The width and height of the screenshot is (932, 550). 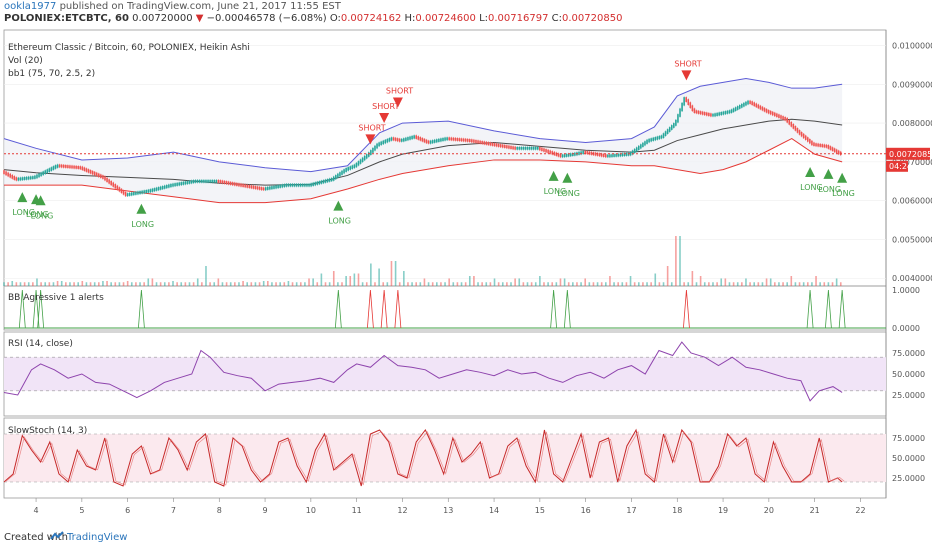 I want to click on vol-indicator-label: Vol (20), so click(x=25, y=61).